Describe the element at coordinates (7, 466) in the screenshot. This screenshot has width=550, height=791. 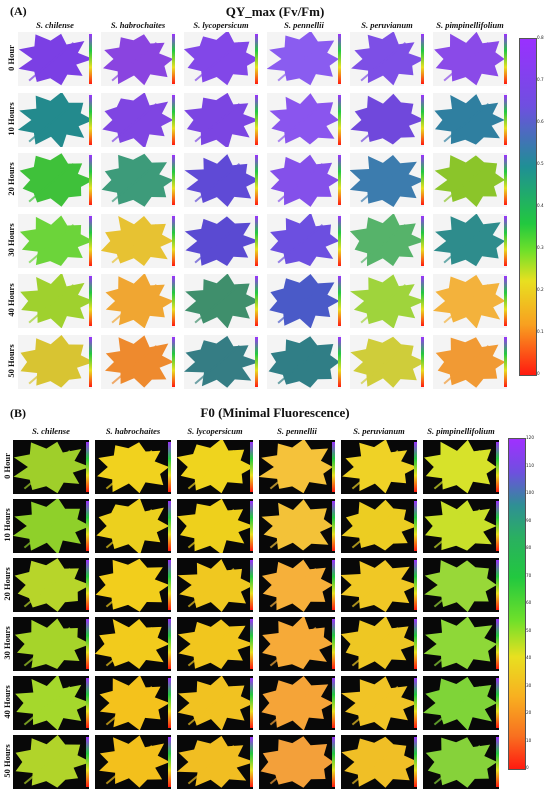
I see `row-label-0: 0 Hour` at that location.